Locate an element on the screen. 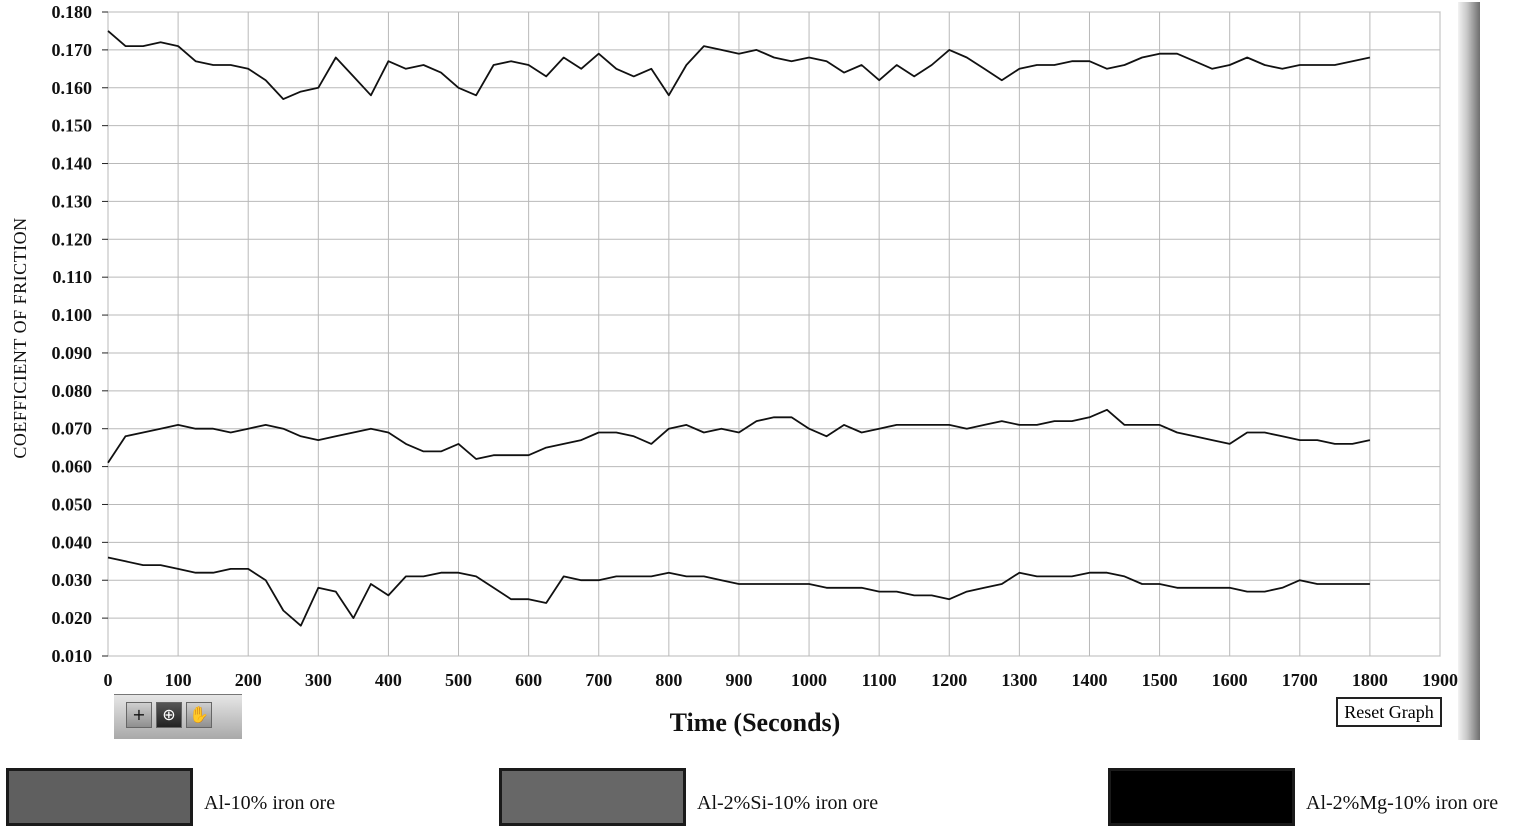  legend-label-al-10: Al-10% iron ore is located at coordinates (270, 803).